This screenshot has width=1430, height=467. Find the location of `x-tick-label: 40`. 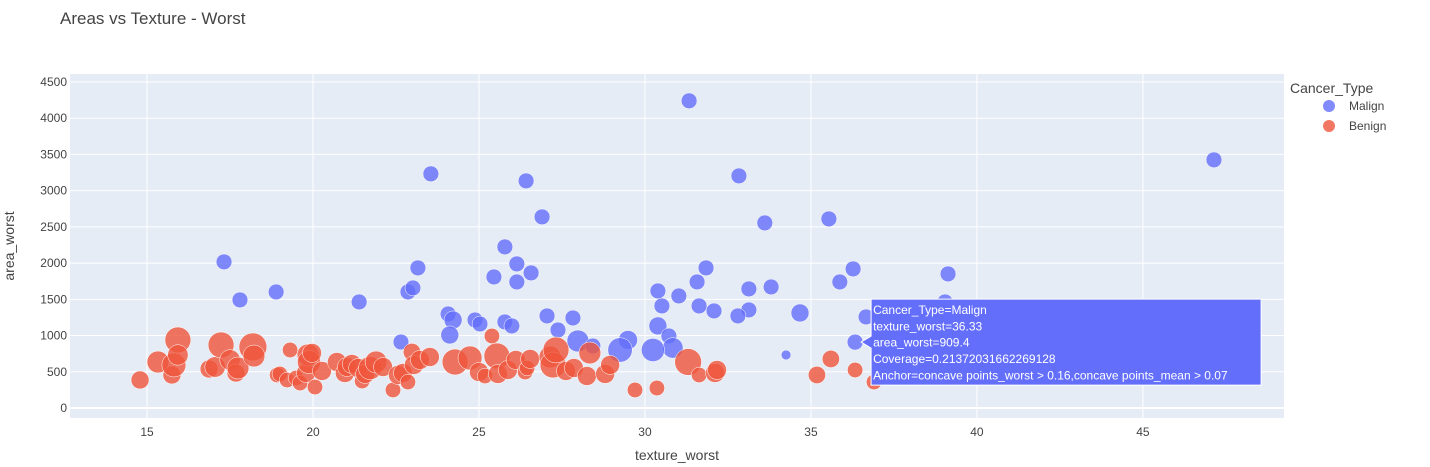

x-tick-label: 40 is located at coordinates (977, 432).